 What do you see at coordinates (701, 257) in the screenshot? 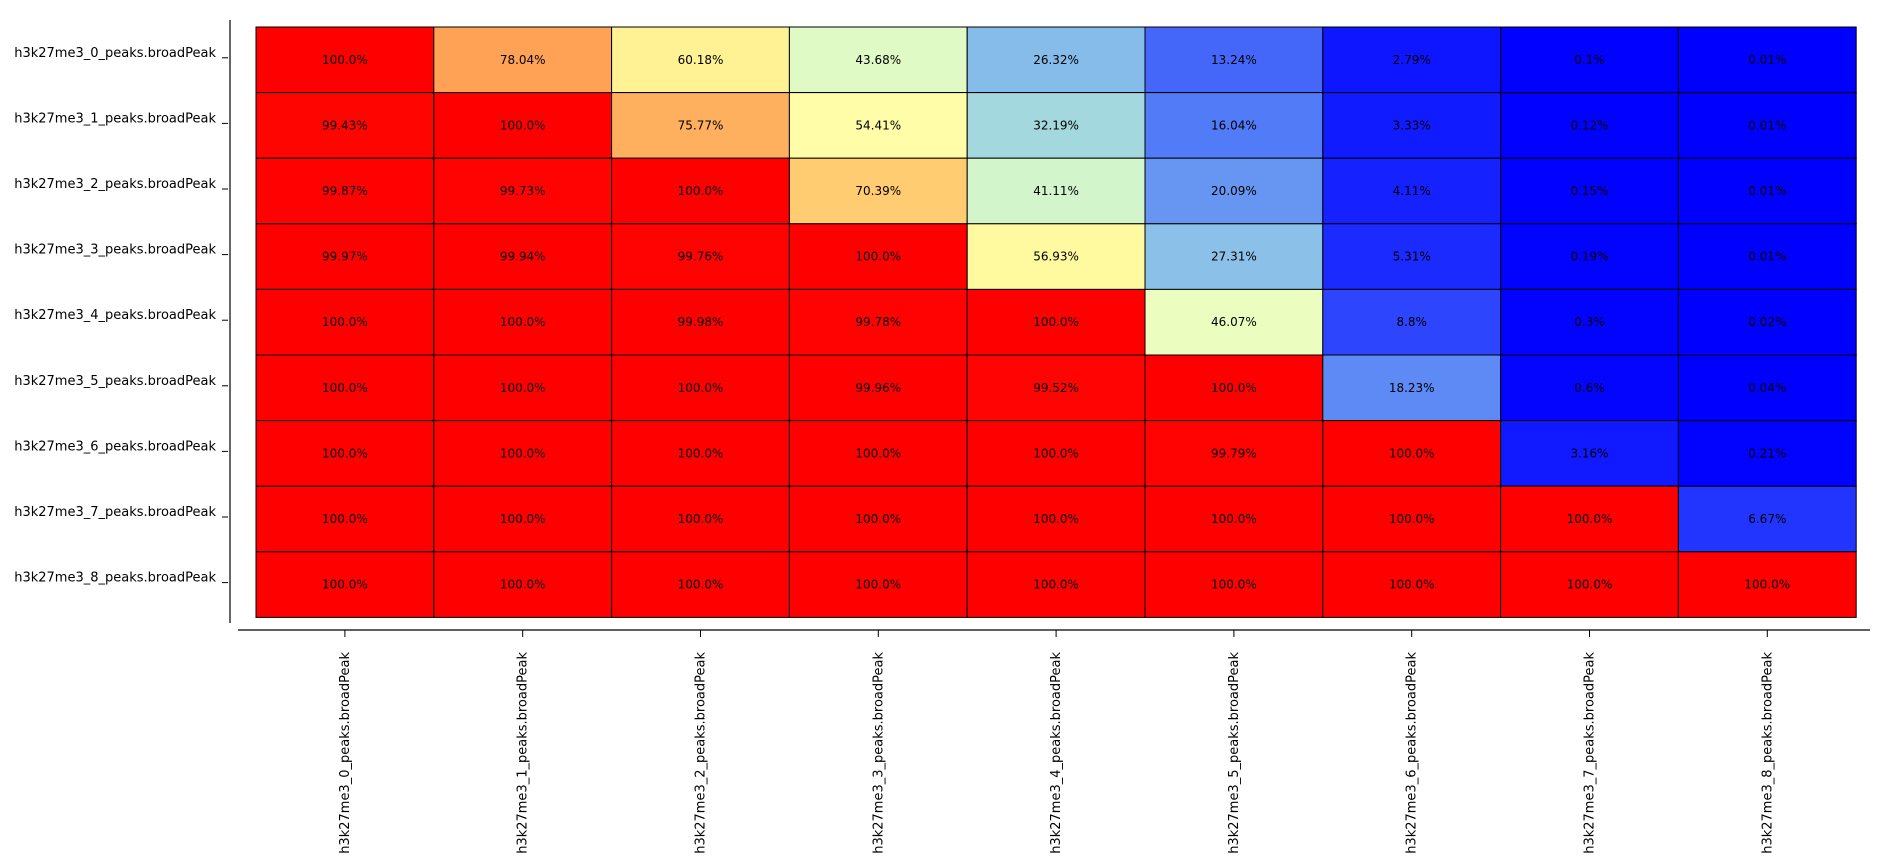
I see `cell-value-label: 99.76%` at bounding box center [701, 257].